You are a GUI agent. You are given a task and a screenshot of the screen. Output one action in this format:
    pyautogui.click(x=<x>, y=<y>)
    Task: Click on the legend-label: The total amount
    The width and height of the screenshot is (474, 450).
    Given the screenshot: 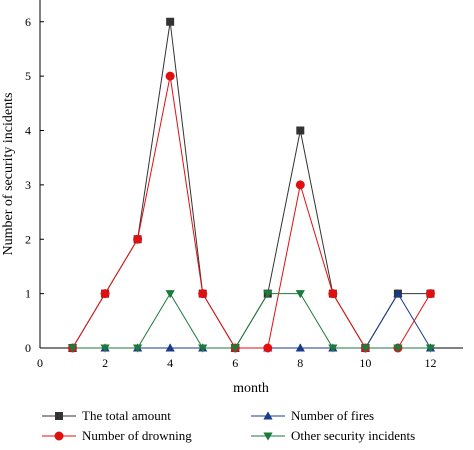 What is the action you would take?
    pyautogui.click(x=126, y=415)
    